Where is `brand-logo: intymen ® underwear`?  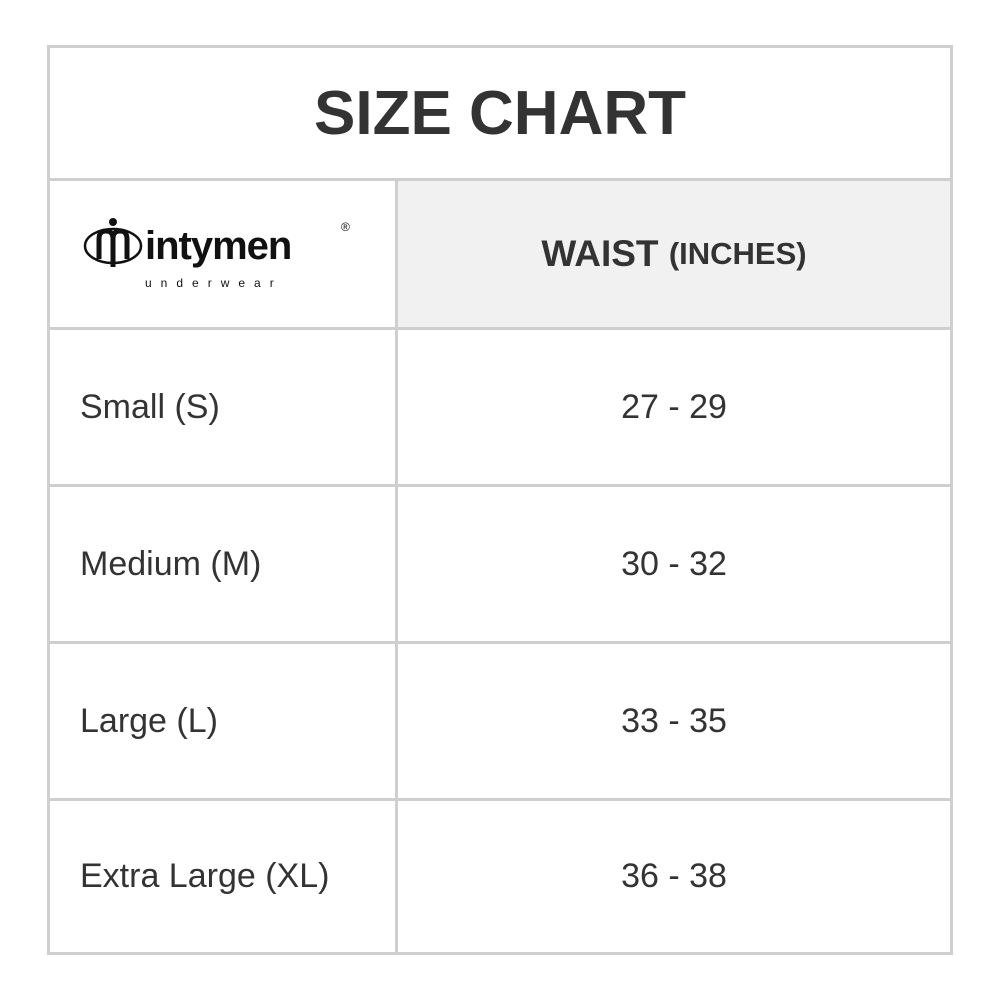 brand-logo: intymen ® underwear is located at coordinates (216, 254).